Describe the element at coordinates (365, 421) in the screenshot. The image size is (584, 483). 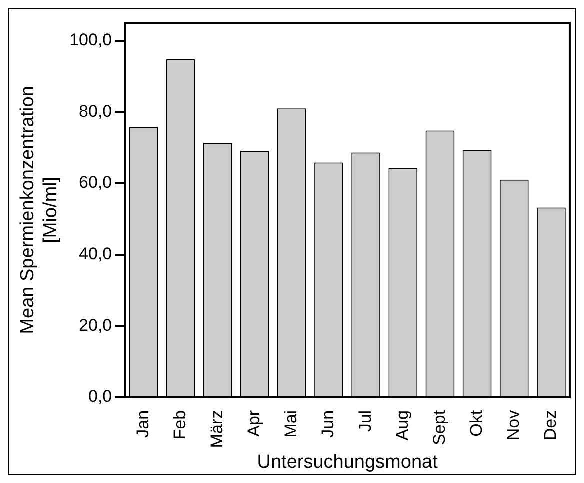
I see `x-tick-label: Jul` at that location.